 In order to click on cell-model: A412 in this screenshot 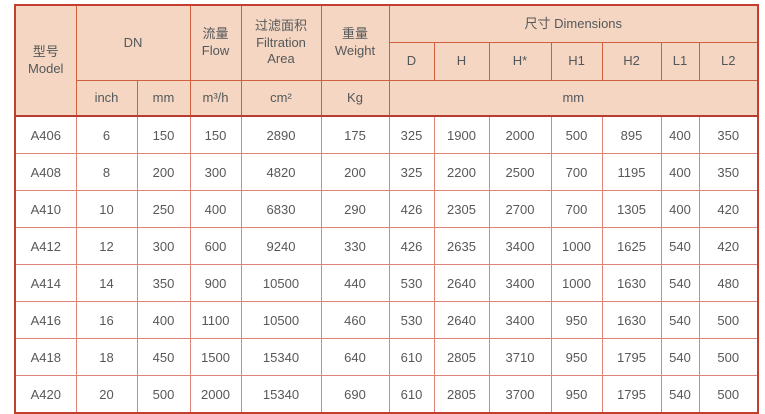, I will do `click(45, 246)`.